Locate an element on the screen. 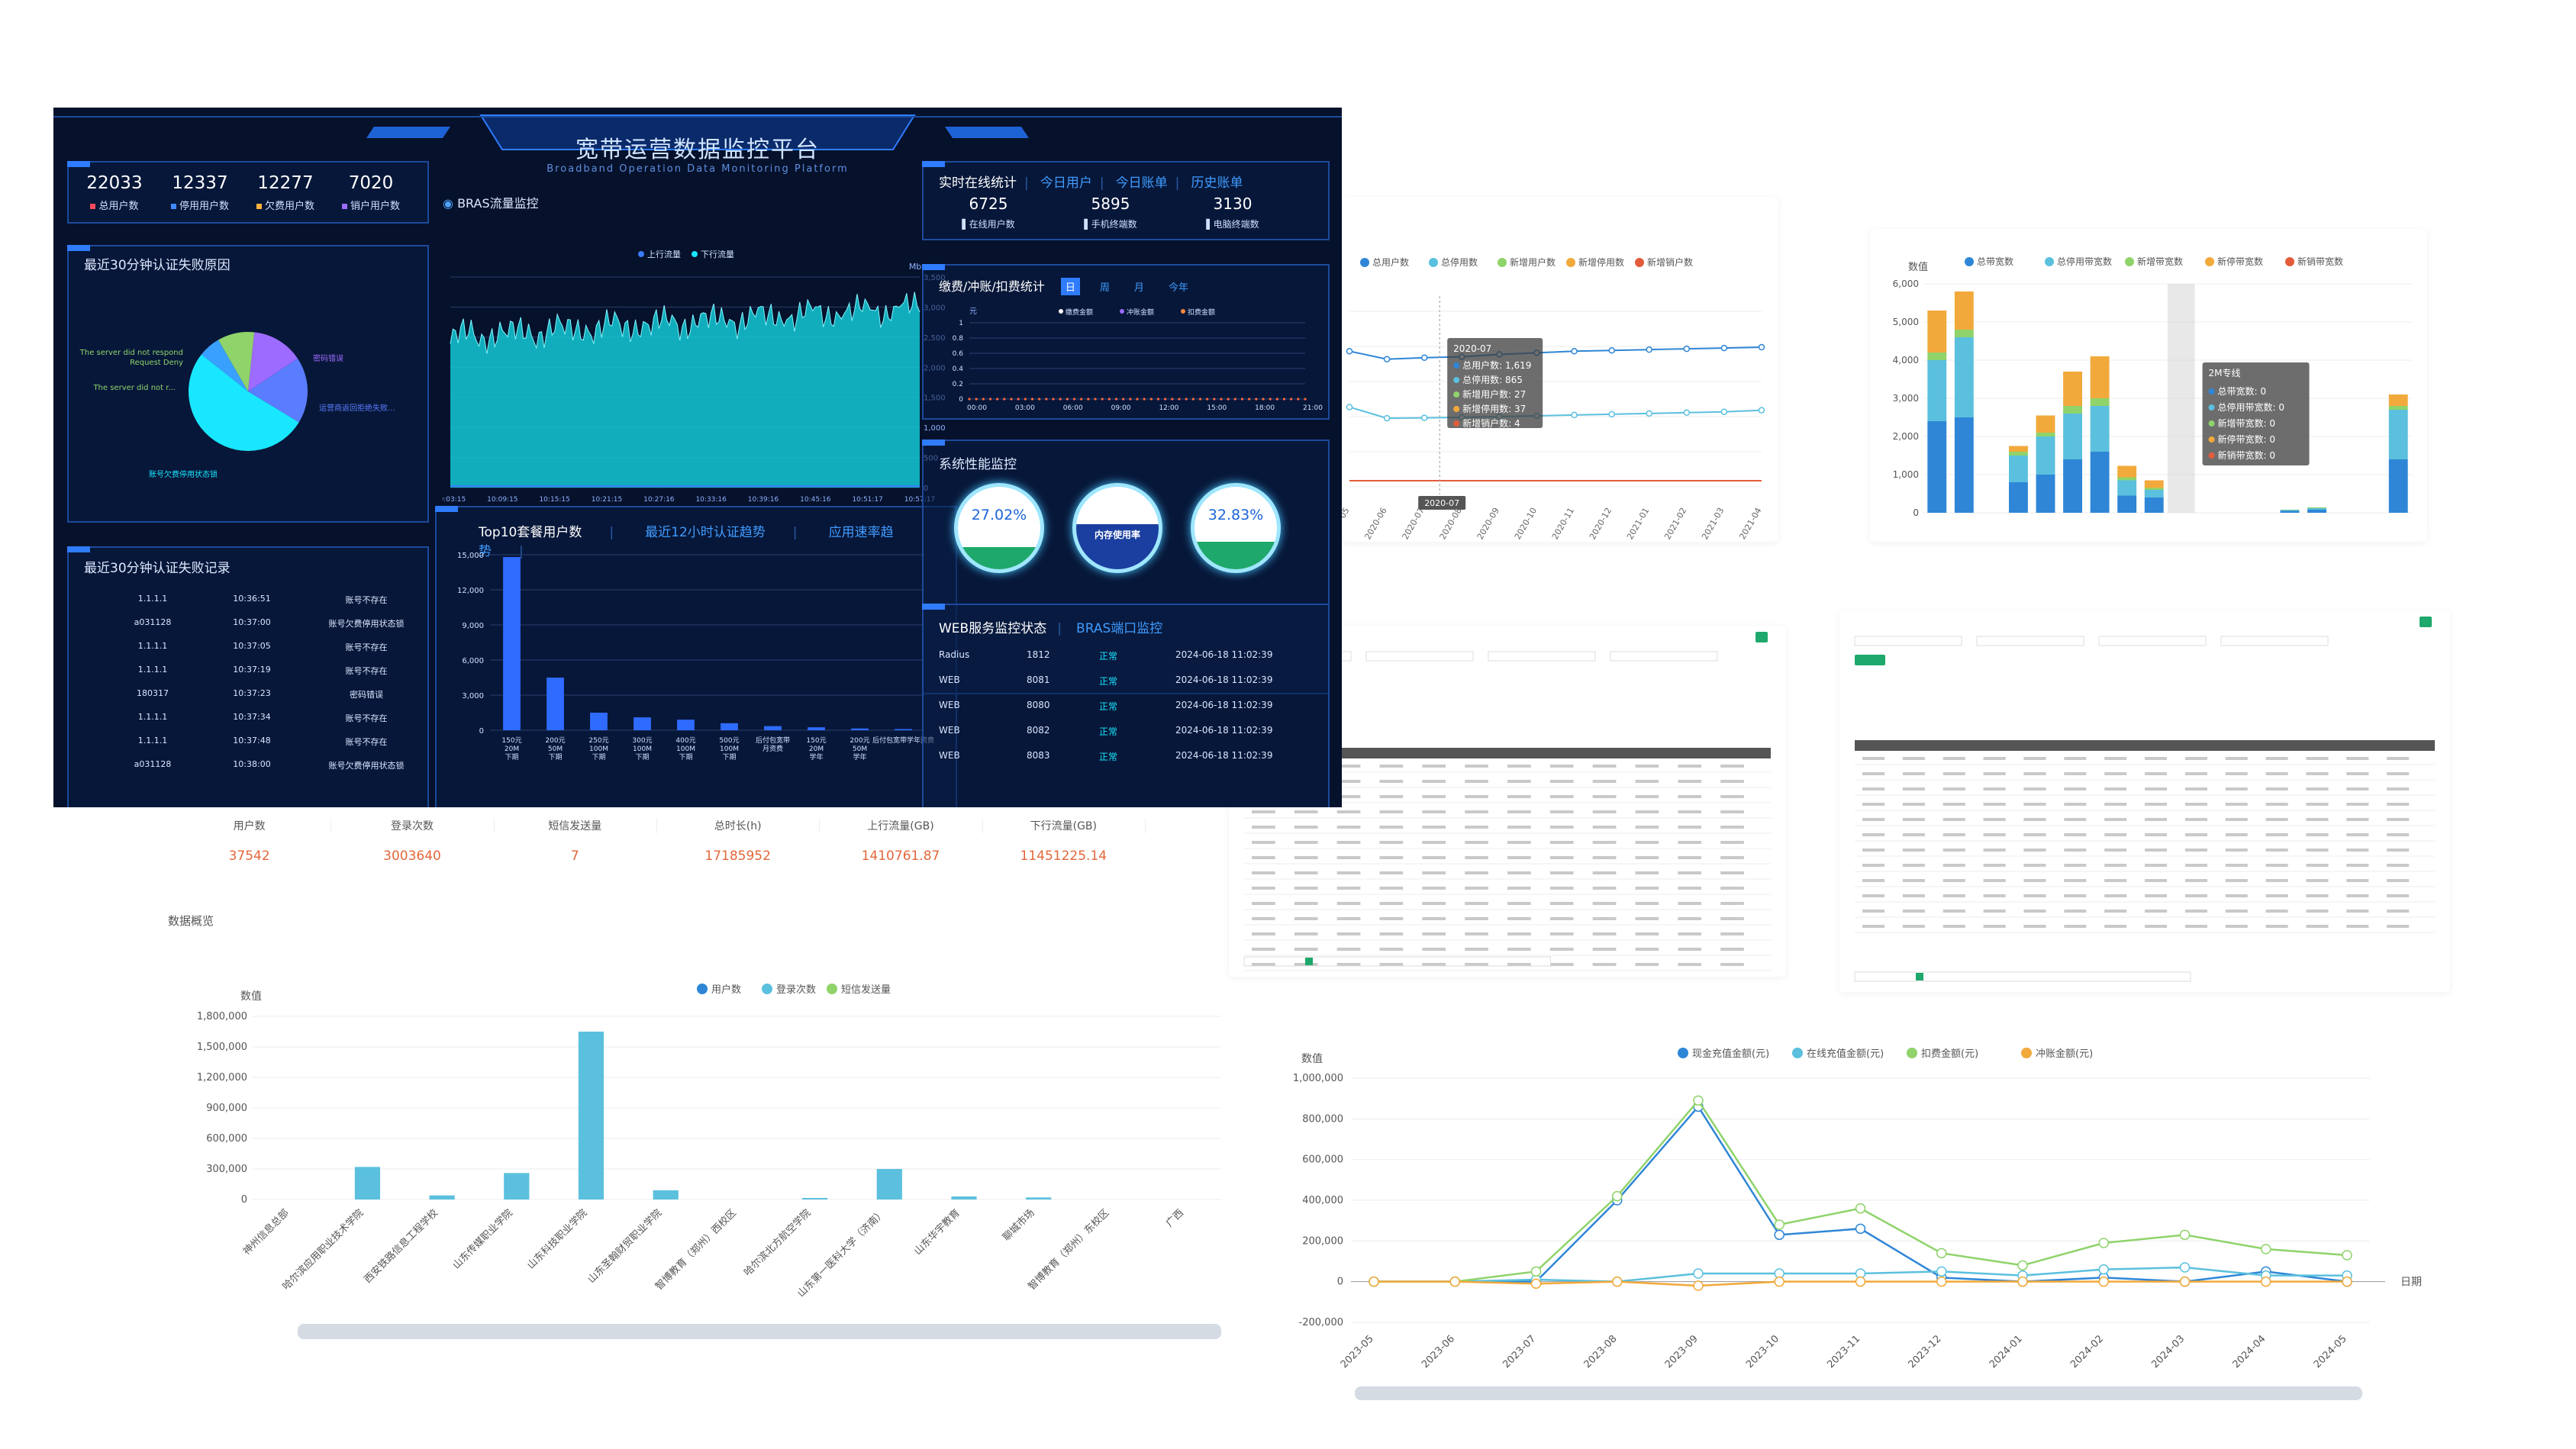  tab-today-bill: 今日账单 is located at coordinates (1142, 183).